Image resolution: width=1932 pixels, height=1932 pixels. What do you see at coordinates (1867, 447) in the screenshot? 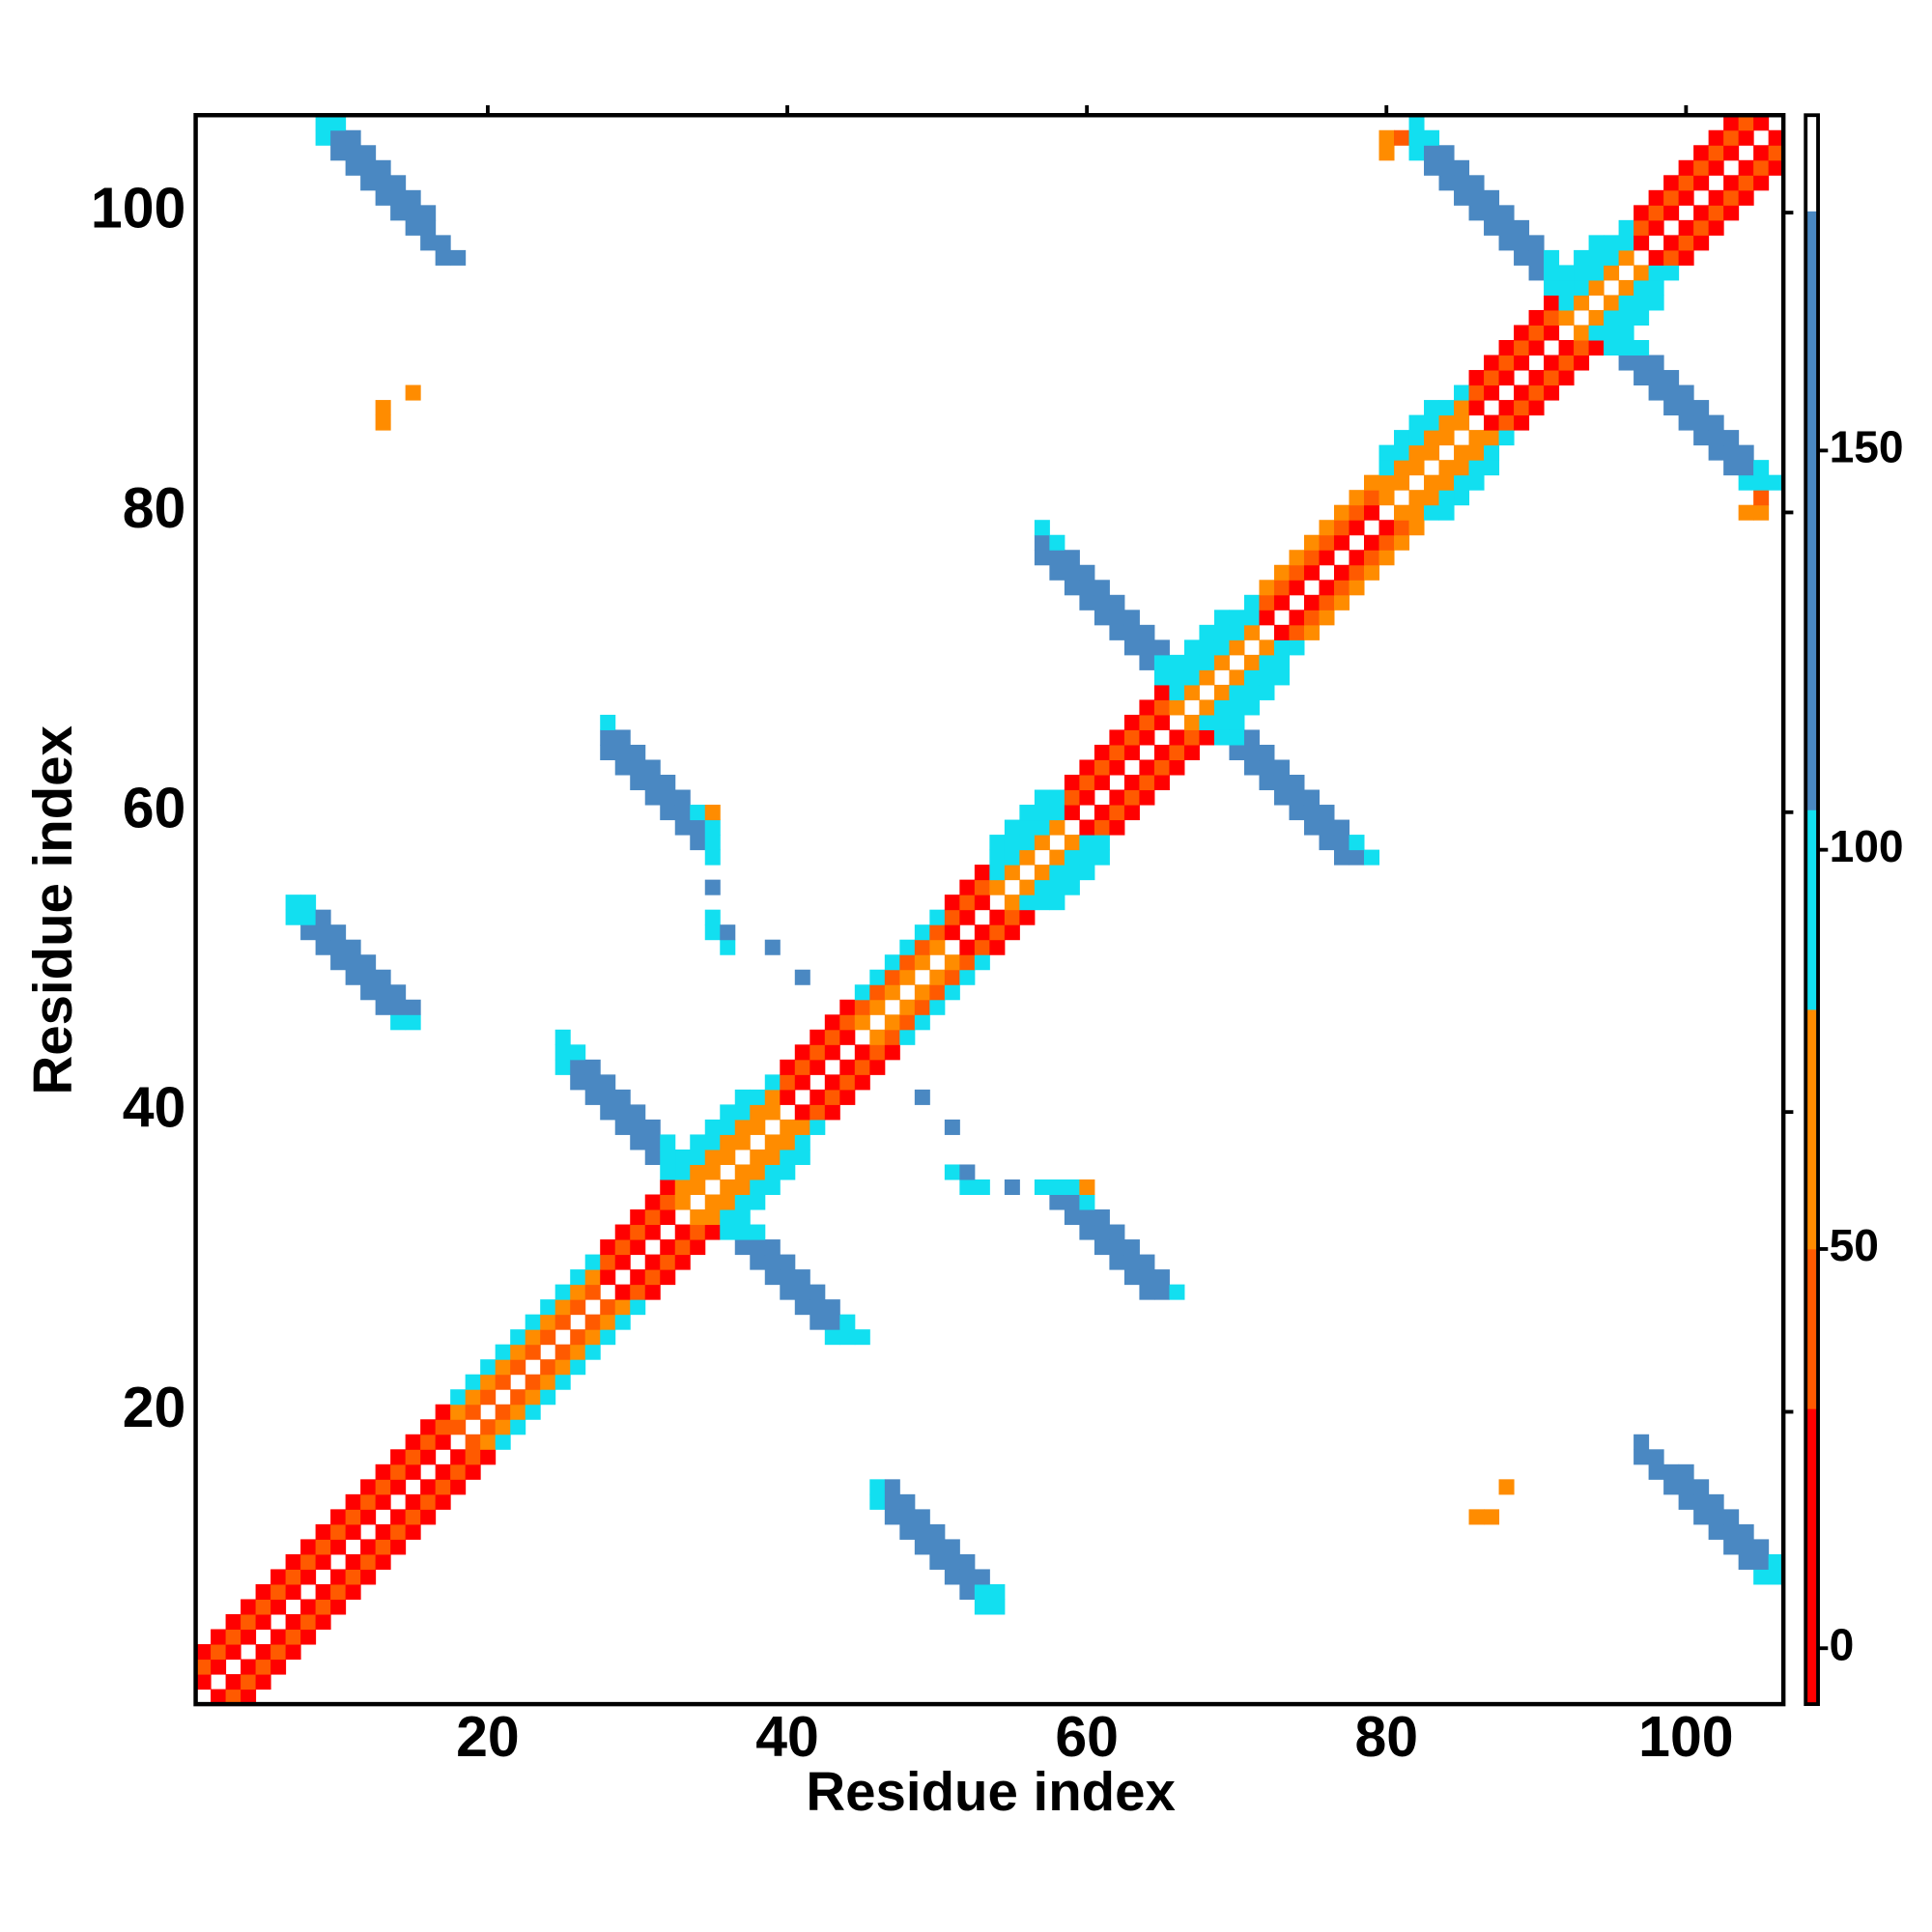
I see `colorbar-tick-label: 150` at bounding box center [1867, 447].